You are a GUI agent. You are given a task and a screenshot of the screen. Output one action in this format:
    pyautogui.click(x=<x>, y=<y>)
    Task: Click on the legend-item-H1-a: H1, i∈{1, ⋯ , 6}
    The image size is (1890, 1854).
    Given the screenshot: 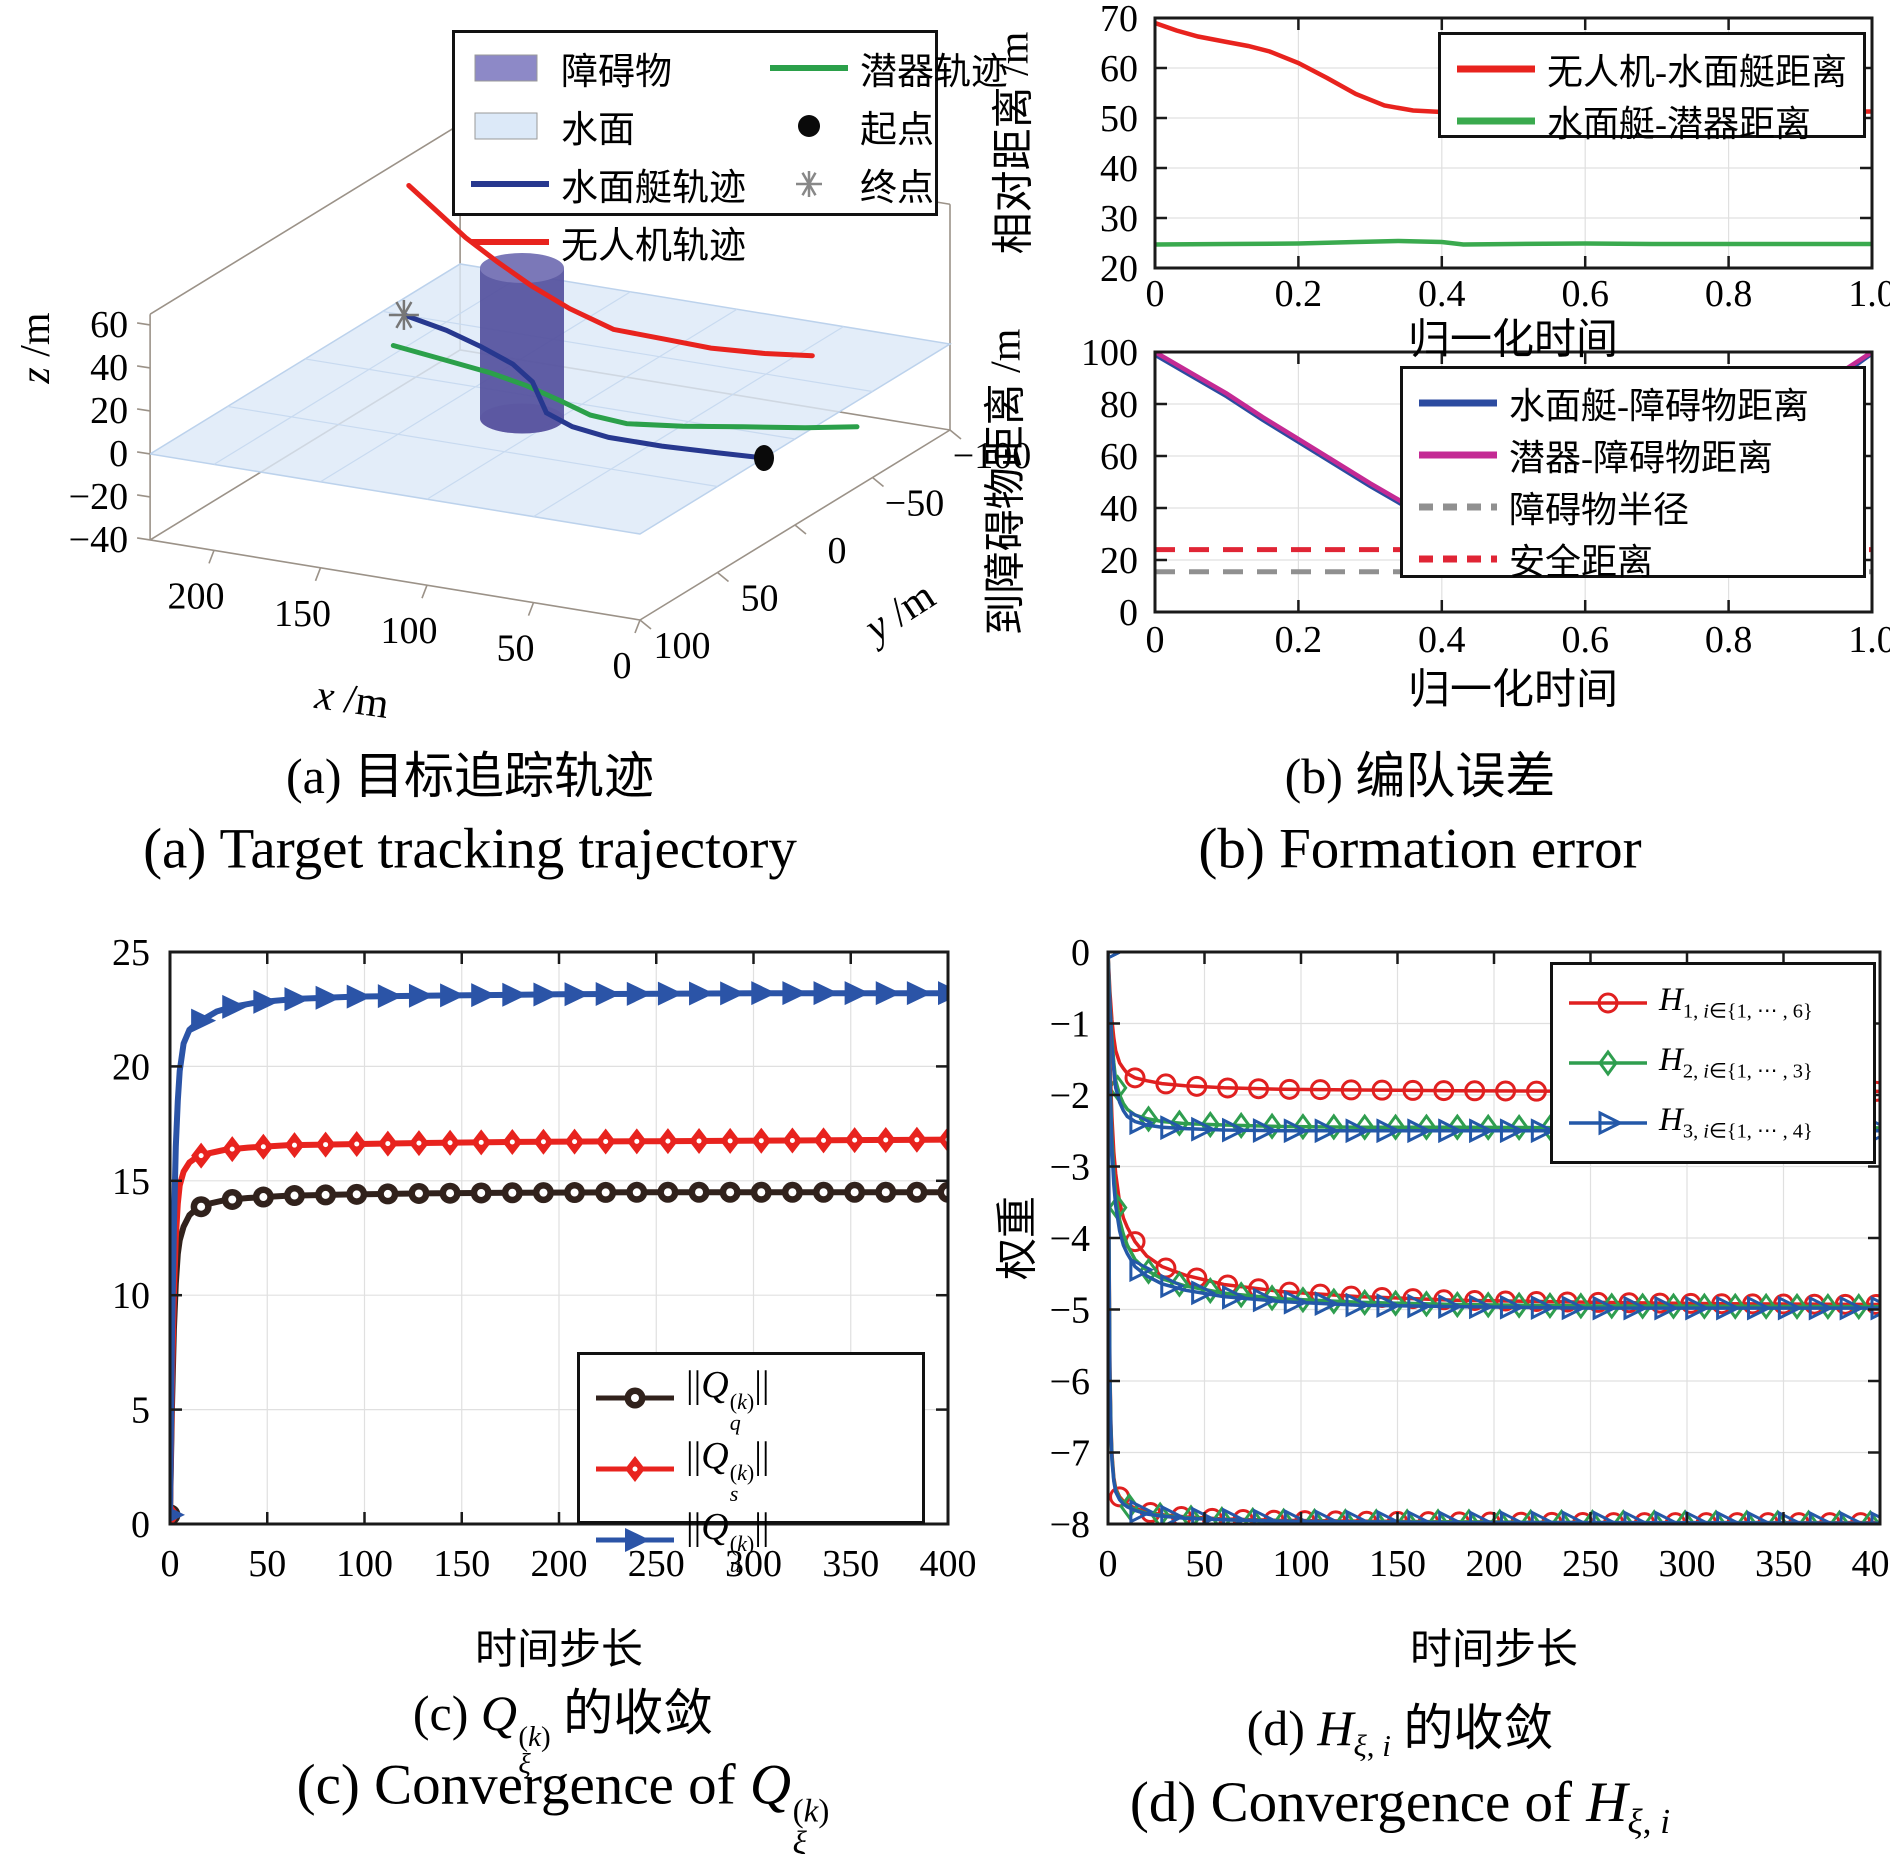 What is the action you would take?
    pyautogui.click(x=1713, y=1003)
    